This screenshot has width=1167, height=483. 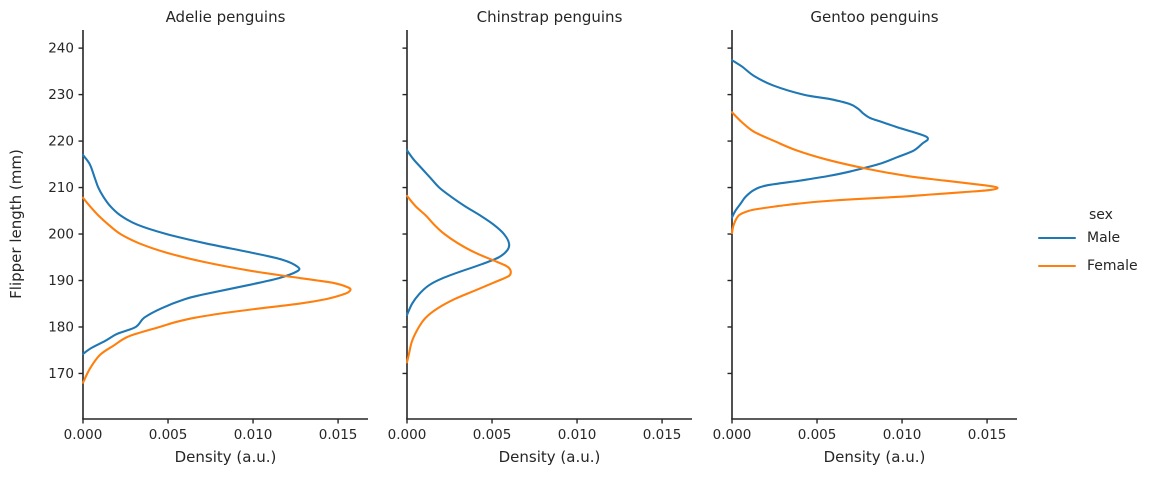 I want to click on facet-title-chinstrap: Chinstrap penguins, so click(x=549, y=17).